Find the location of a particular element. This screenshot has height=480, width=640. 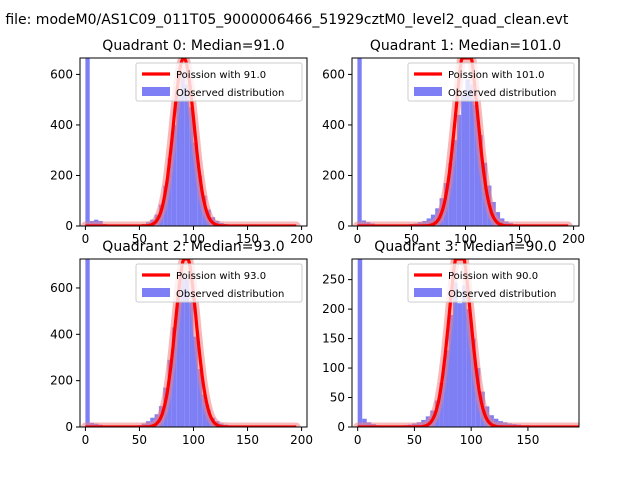

legend-fit-label: Poission with 91.0 is located at coordinates (221, 75).